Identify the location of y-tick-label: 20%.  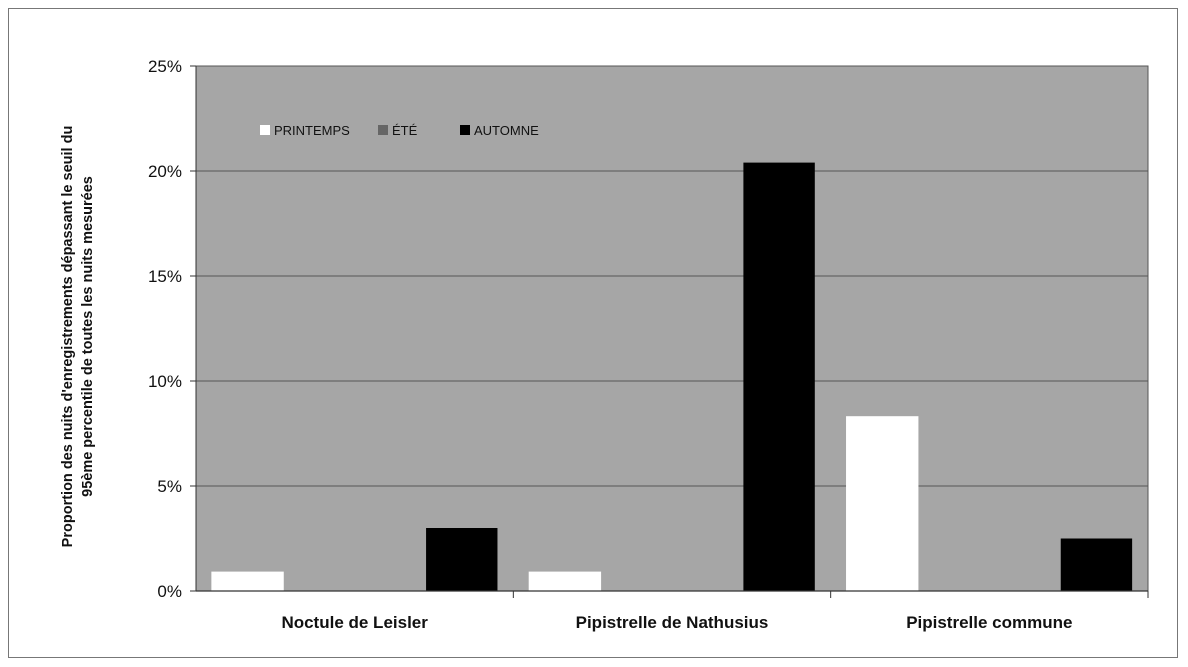
(165, 171).